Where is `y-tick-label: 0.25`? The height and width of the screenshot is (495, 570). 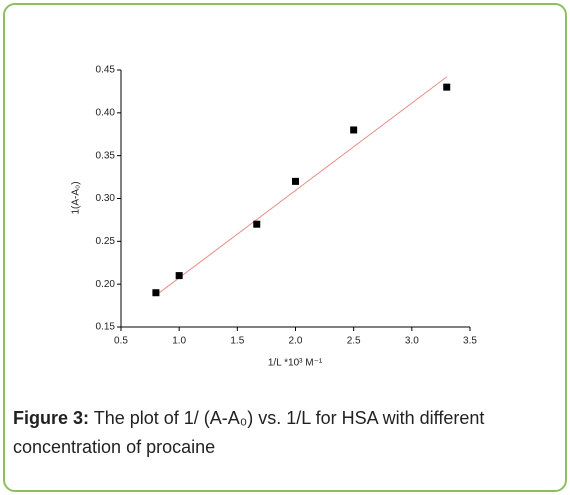 y-tick-label: 0.25 is located at coordinates (106, 241).